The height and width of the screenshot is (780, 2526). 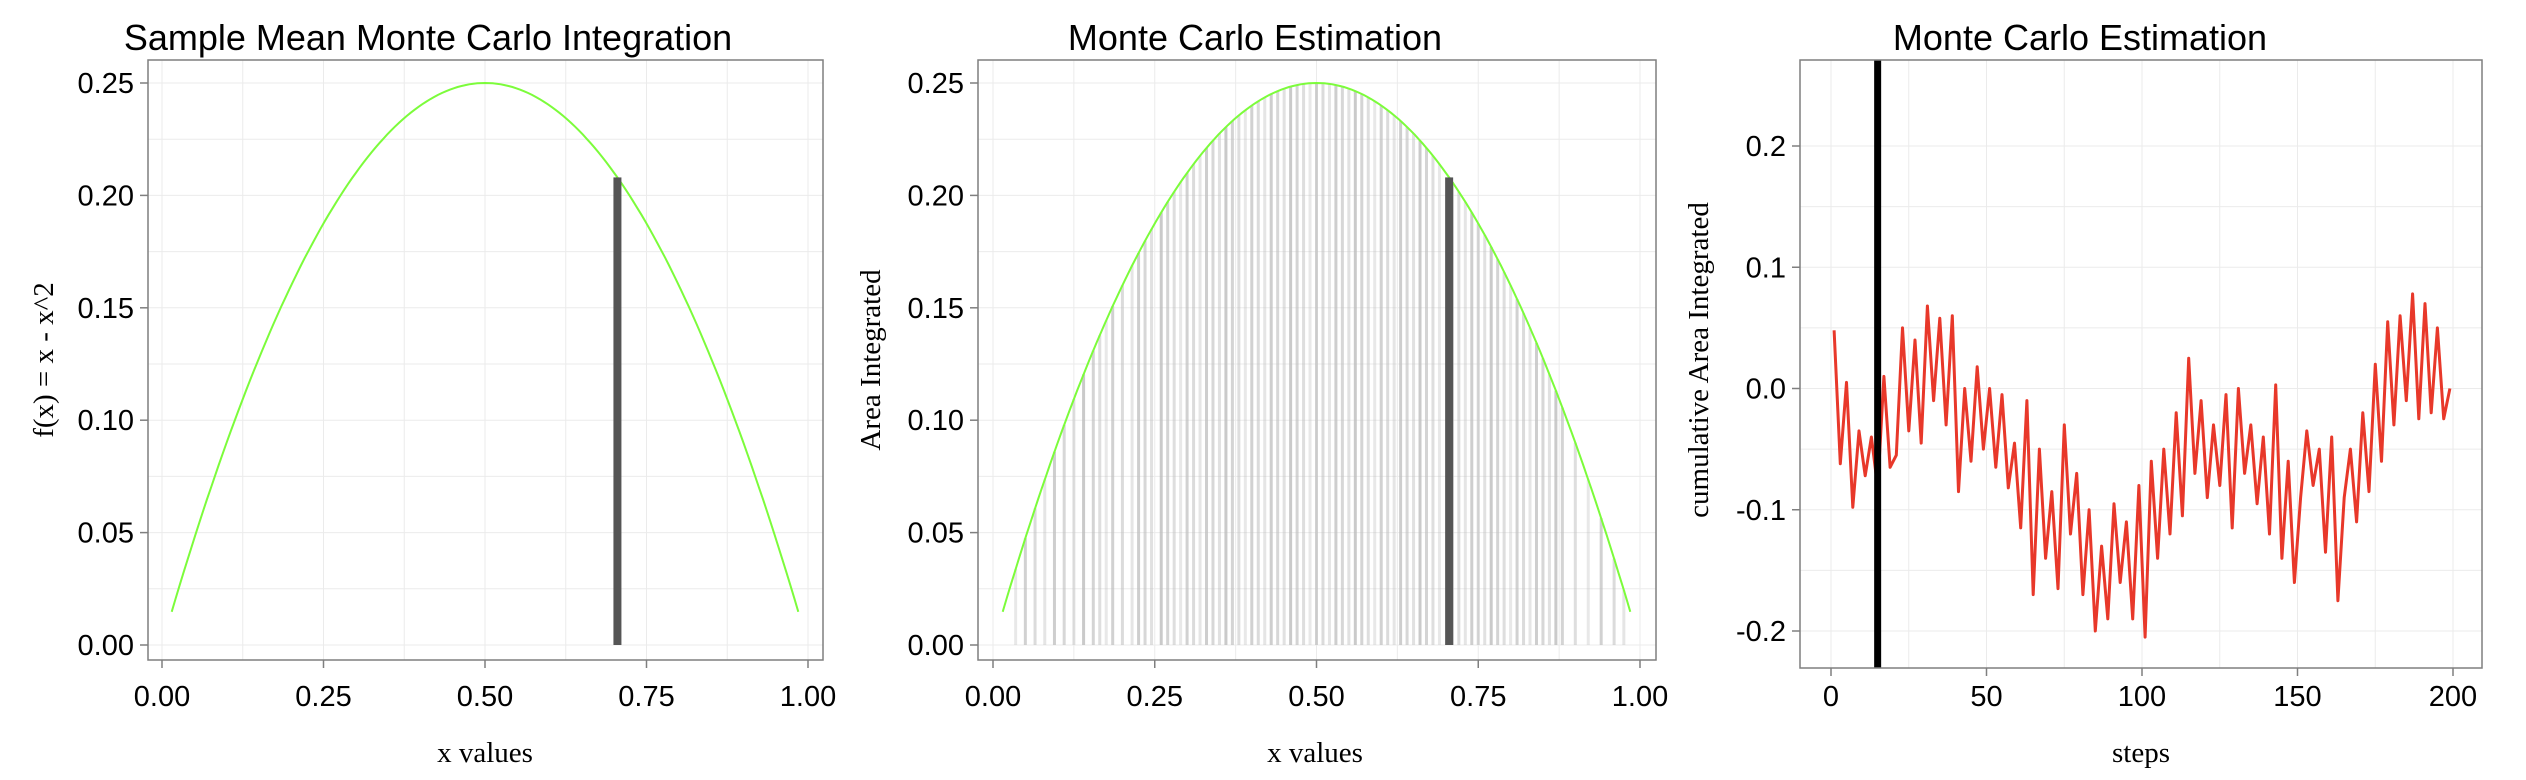 What do you see at coordinates (943, 365) in the screenshot?
I see `panel2-y-ticks: 0.00 0.05 0.10 0.15 0.20 0.25` at bounding box center [943, 365].